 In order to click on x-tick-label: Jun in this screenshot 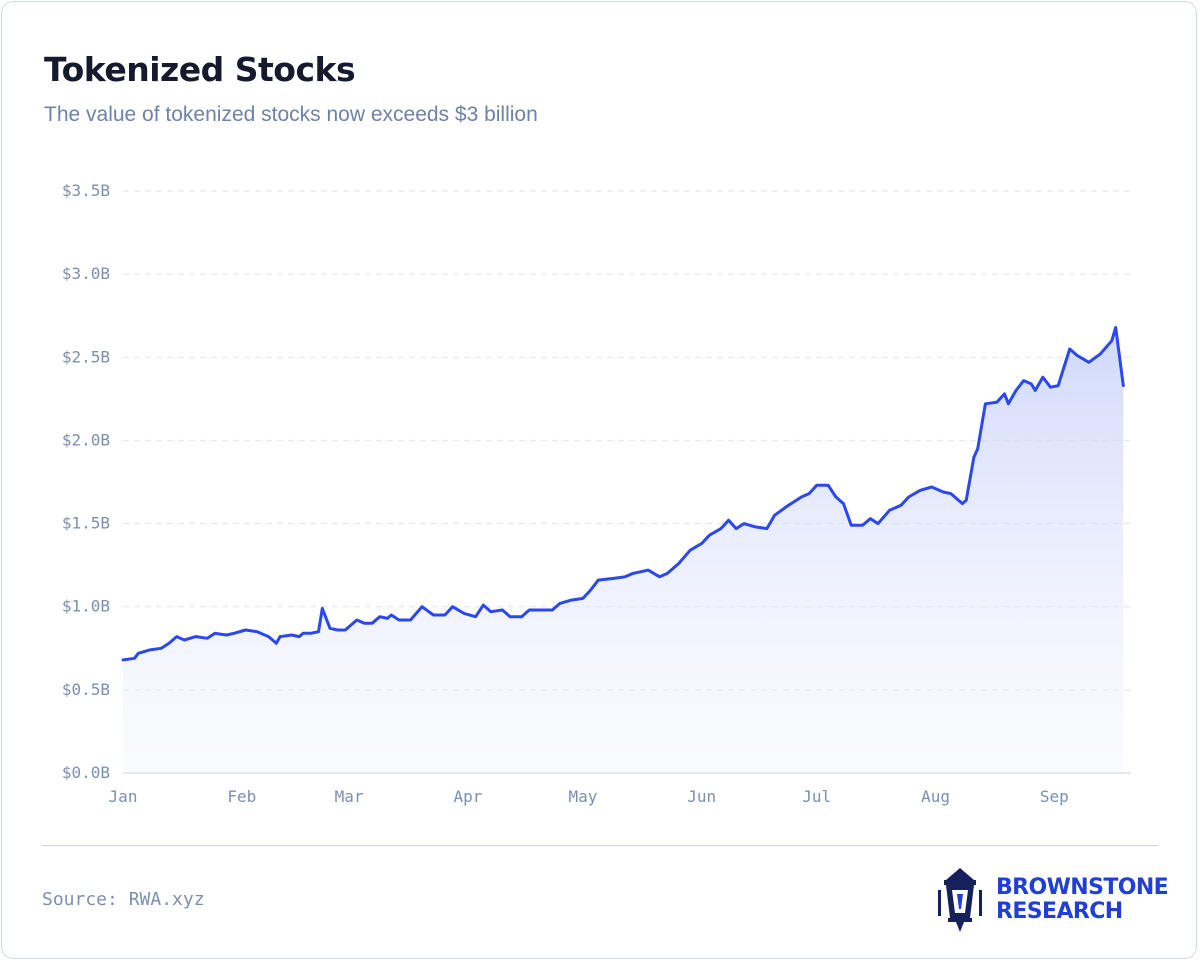, I will do `click(701, 796)`.